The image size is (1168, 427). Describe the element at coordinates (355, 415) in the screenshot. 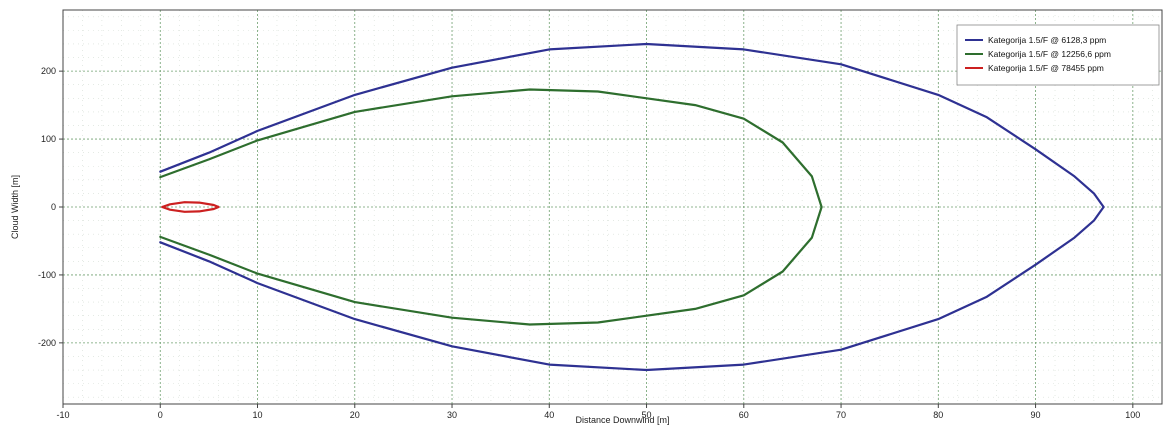

I see `x-tick-label: 20` at that location.